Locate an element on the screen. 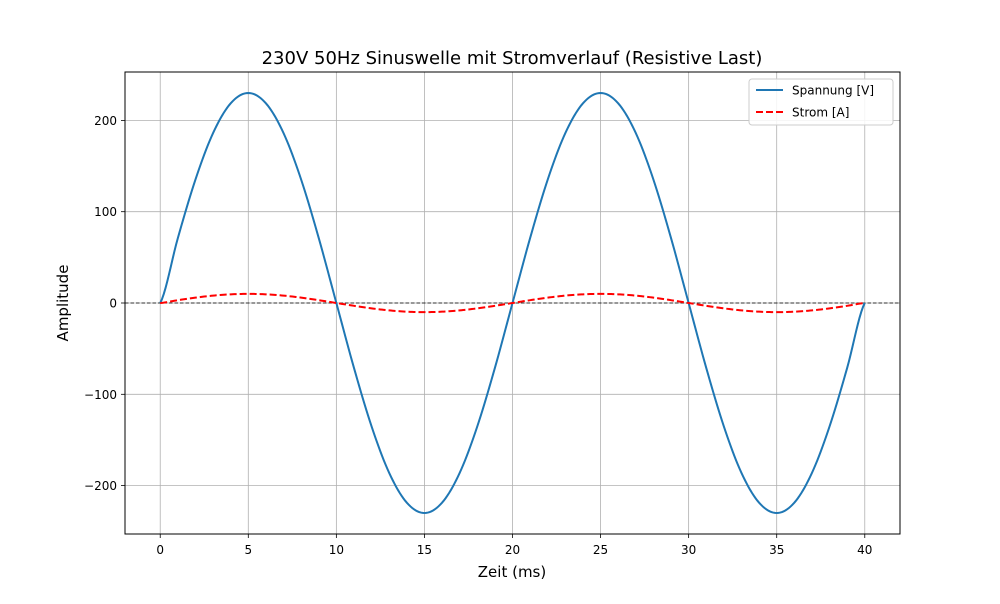 The width and height of the screenshot is (1000, 604). legend: Spannung [V] Strom [A] is located at coordinates (821, 102).